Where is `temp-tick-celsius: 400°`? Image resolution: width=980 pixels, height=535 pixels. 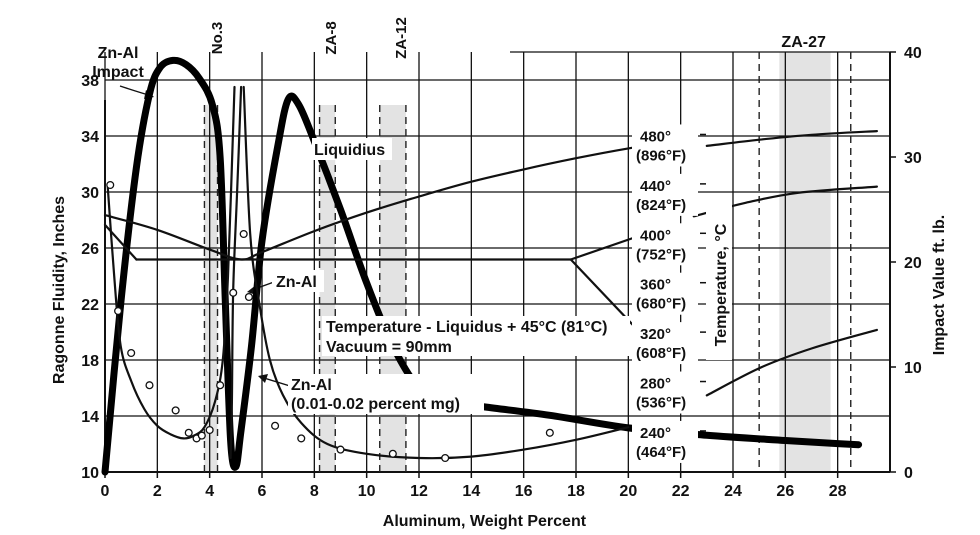
temp-tick-celsius: 400° is located at coordinates (655, 235).